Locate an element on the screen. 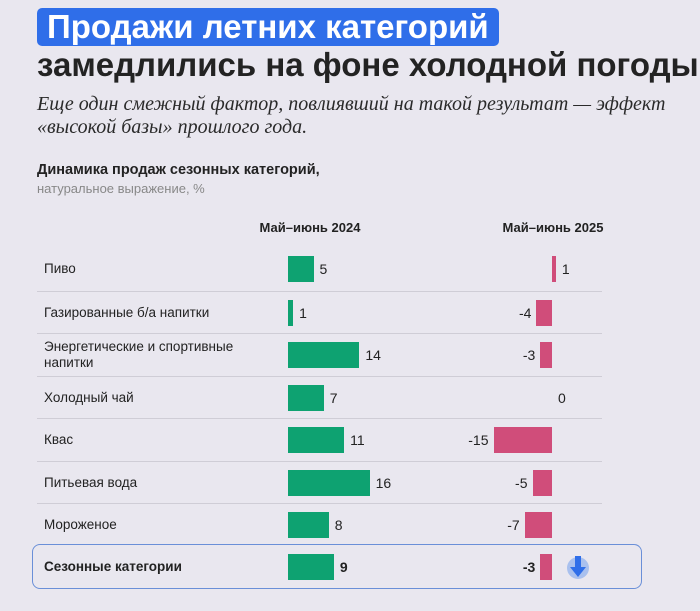  category-label: Мороженое is located at coordinates (80, 524).